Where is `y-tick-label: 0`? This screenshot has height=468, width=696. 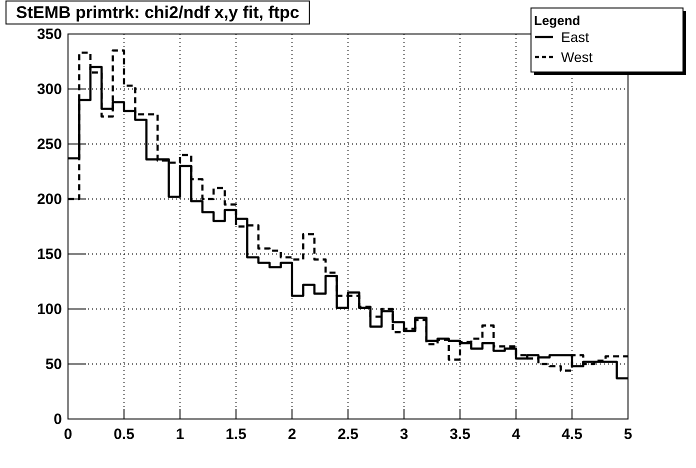
y-tick-label: 0 is located at coordinates (58, 419).